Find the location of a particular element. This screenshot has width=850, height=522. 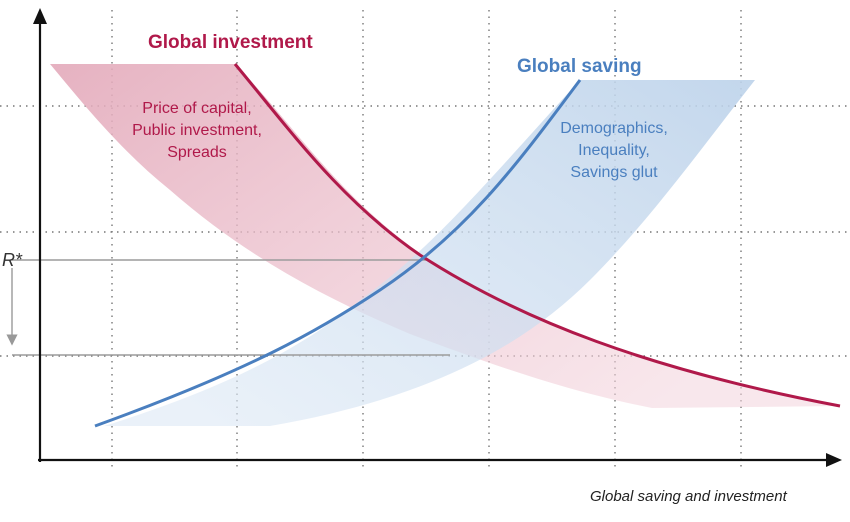

x-axis-arrowhead is located at coordinates (834, 460).